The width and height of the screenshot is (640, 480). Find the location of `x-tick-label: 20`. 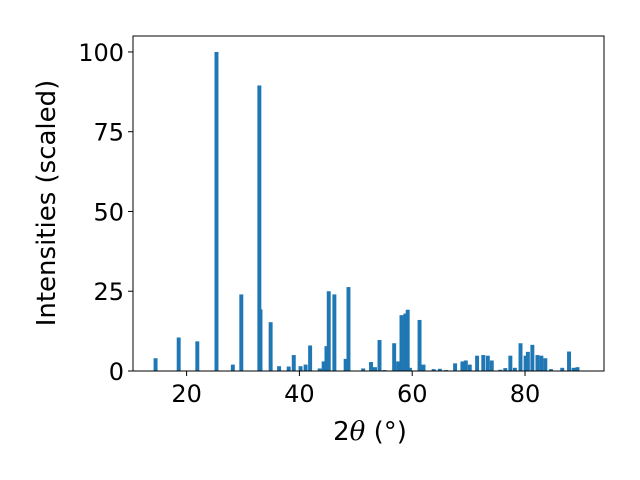

x-tick-label: 20 is located at coordinates (186, 394).